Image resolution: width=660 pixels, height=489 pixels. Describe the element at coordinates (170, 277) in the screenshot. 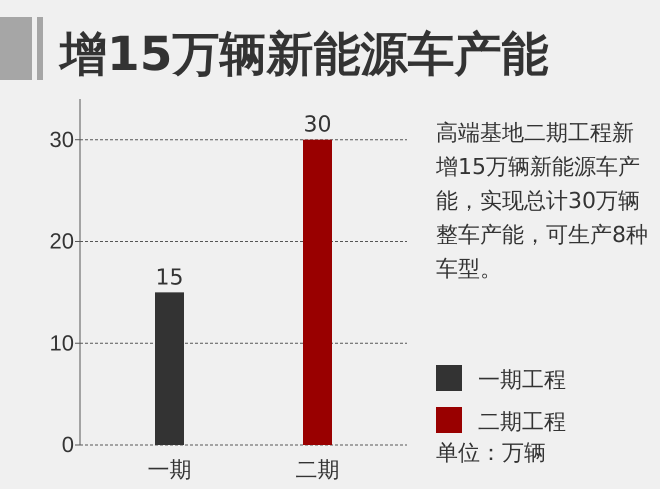

I see `data-label: 15` at that location.